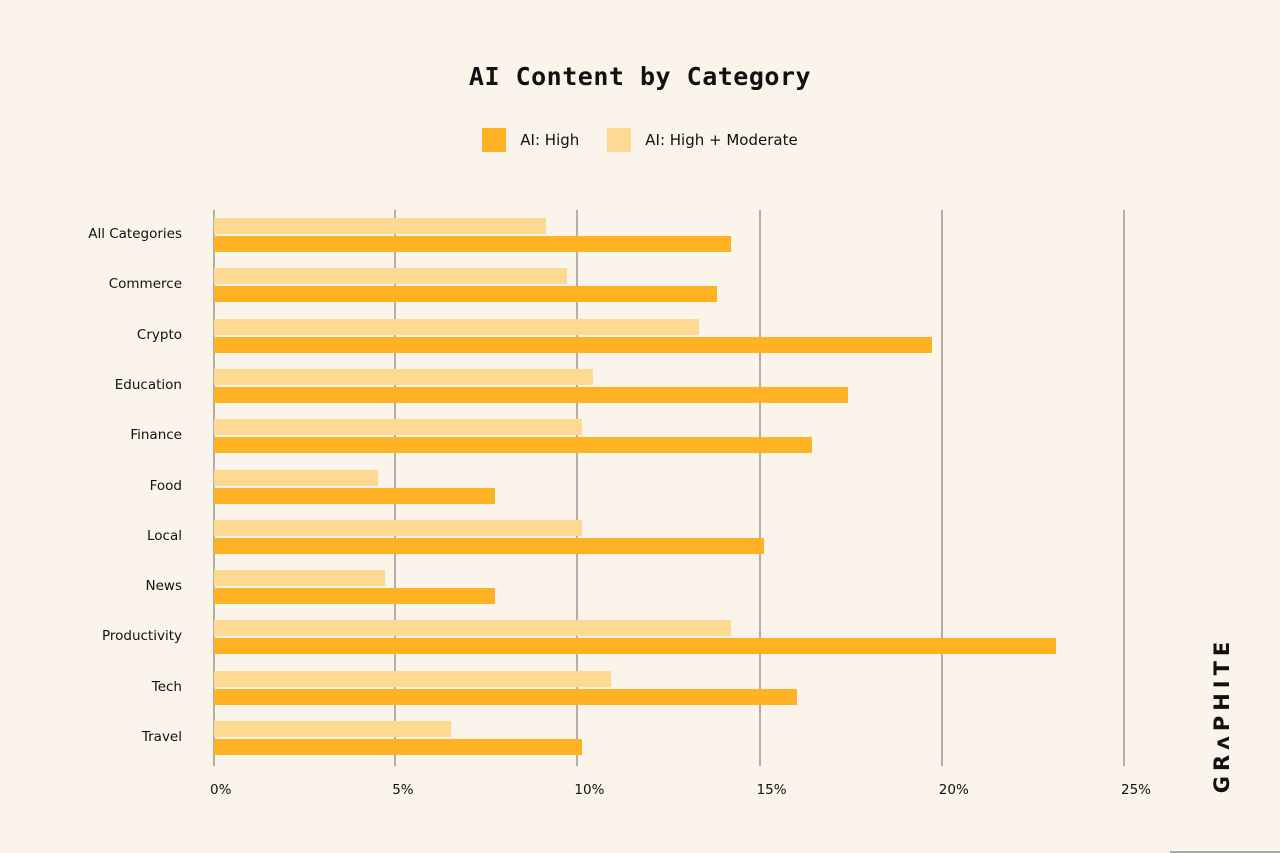 This screenshot has height=853, width=1280. What do you see at coordinates (1225, 852) in the screenshot?
I see `footer-divider` at bounding box center [1225, 852].